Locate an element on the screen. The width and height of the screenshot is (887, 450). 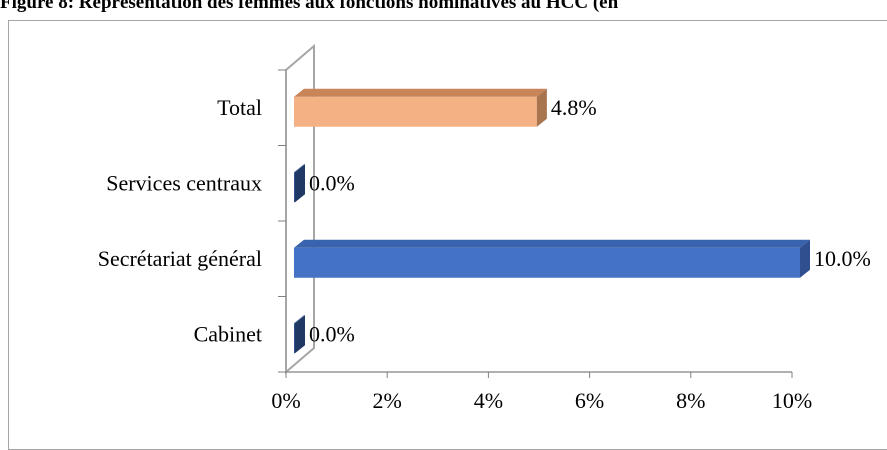
data-label: 10.0% is located at coordinates (842, 258).